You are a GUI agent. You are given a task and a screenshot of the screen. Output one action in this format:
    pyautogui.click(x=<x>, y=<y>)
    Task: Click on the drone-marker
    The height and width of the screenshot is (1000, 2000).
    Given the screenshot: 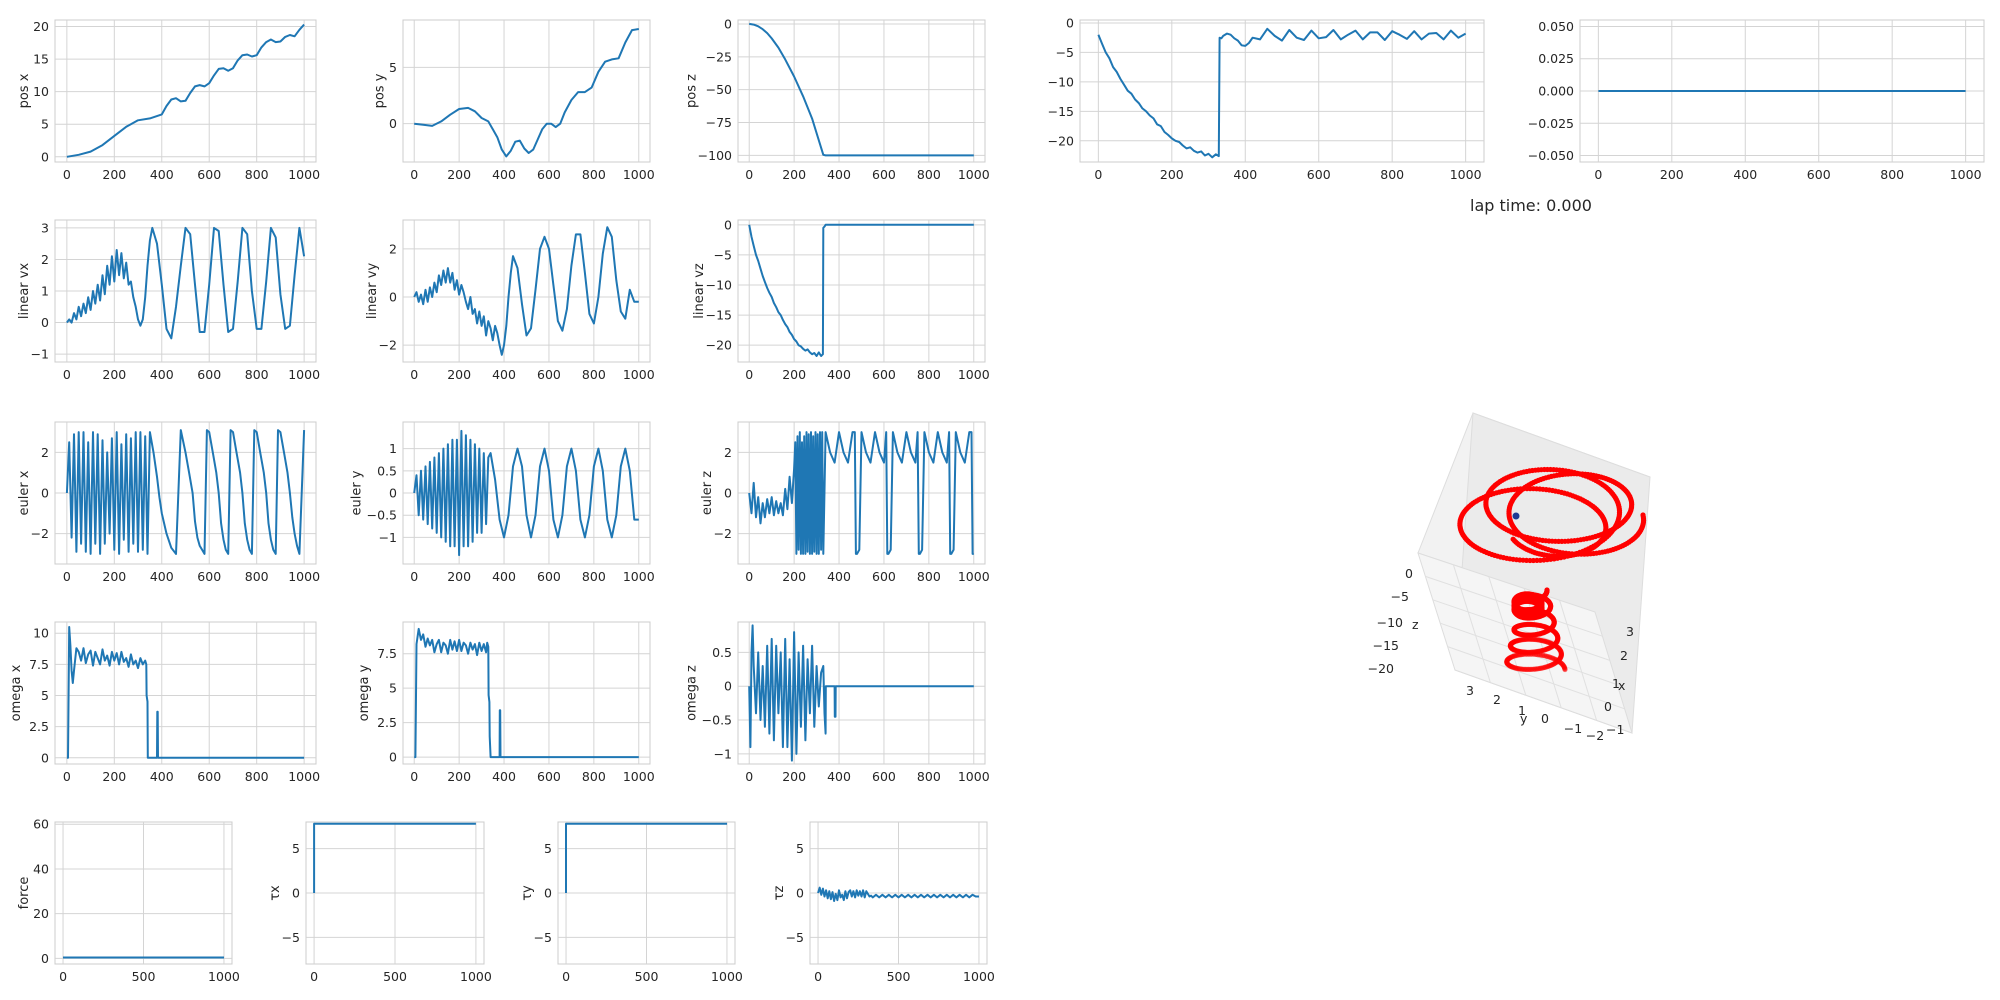 What is the action you would take?
    pyautogui.click(x=1516, y=516)
    